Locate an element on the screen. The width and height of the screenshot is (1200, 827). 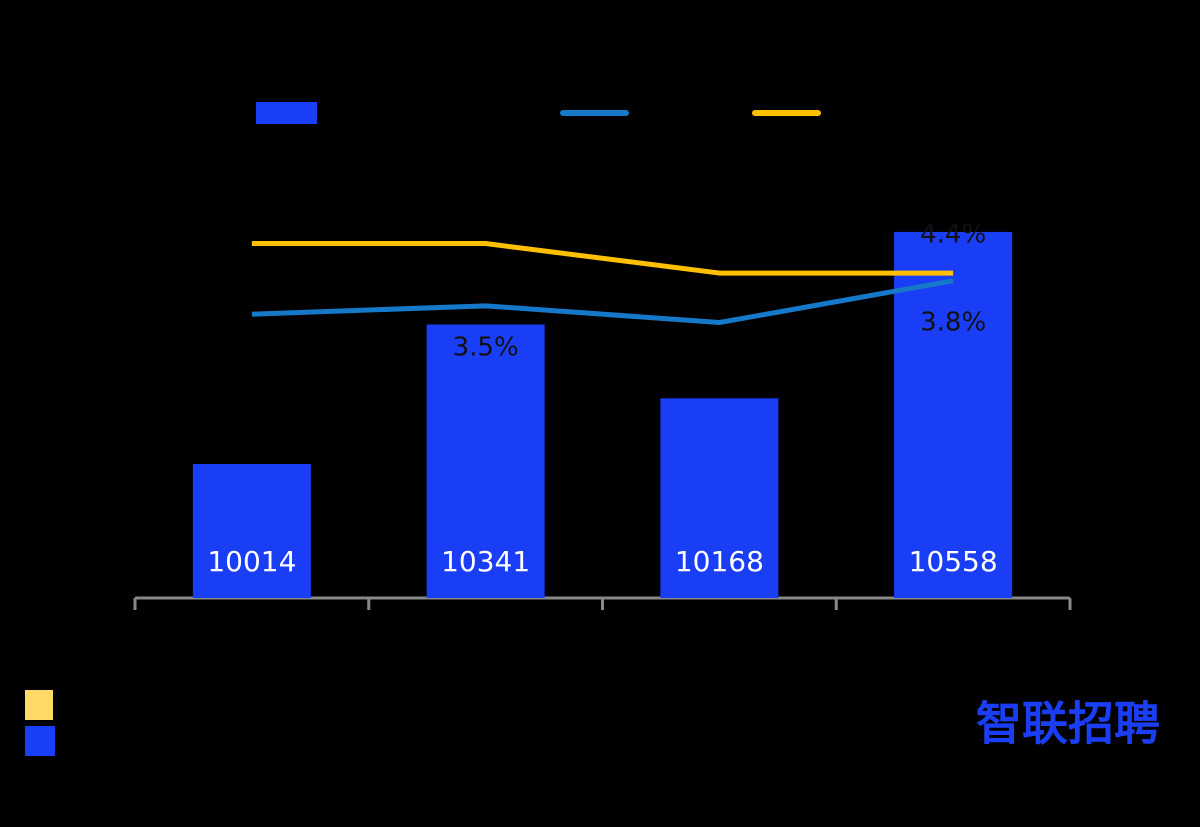
bar-value-label: 10168 is located at coordinates (719, 561).